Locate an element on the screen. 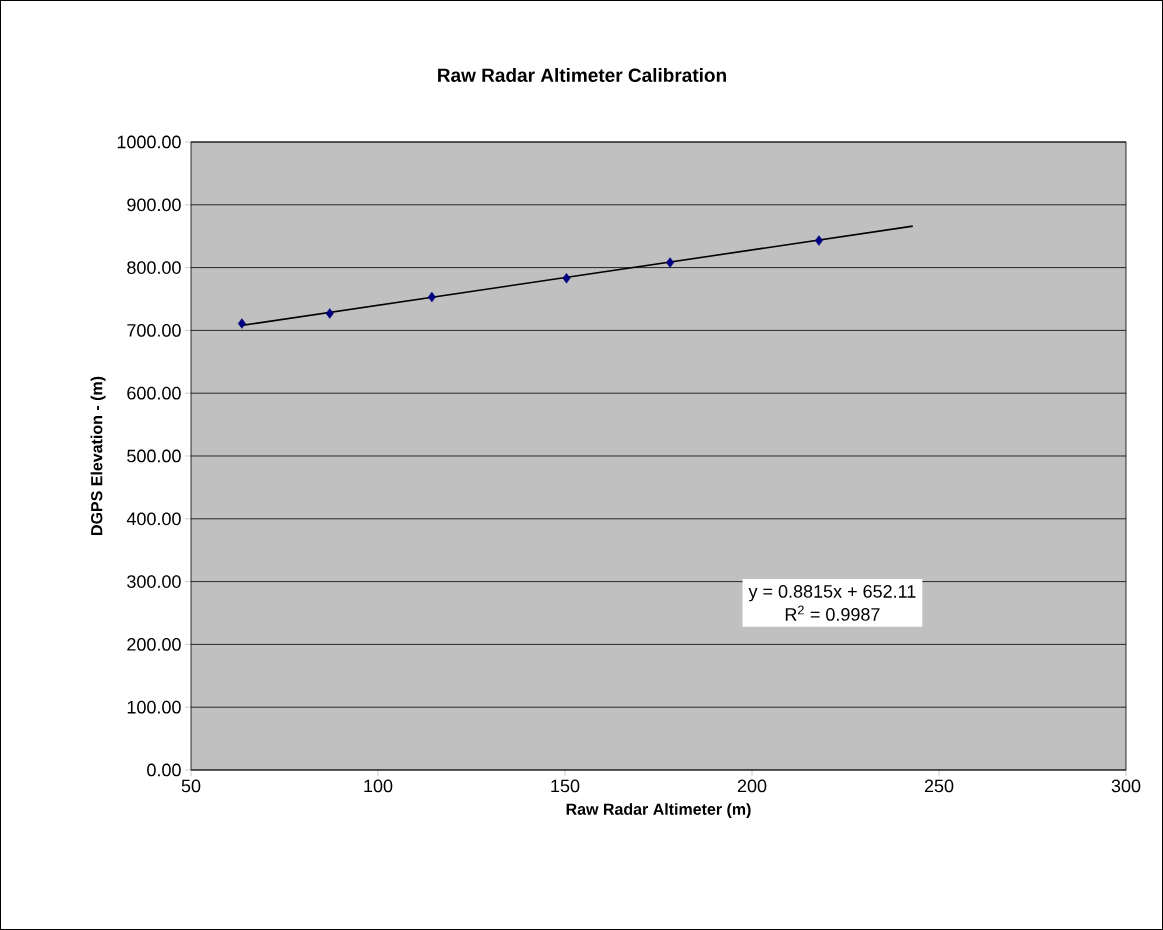 The height and width of the screenshot is (930, 1163). y-tick-label: 400.00 is located at coordinates (153, 519).